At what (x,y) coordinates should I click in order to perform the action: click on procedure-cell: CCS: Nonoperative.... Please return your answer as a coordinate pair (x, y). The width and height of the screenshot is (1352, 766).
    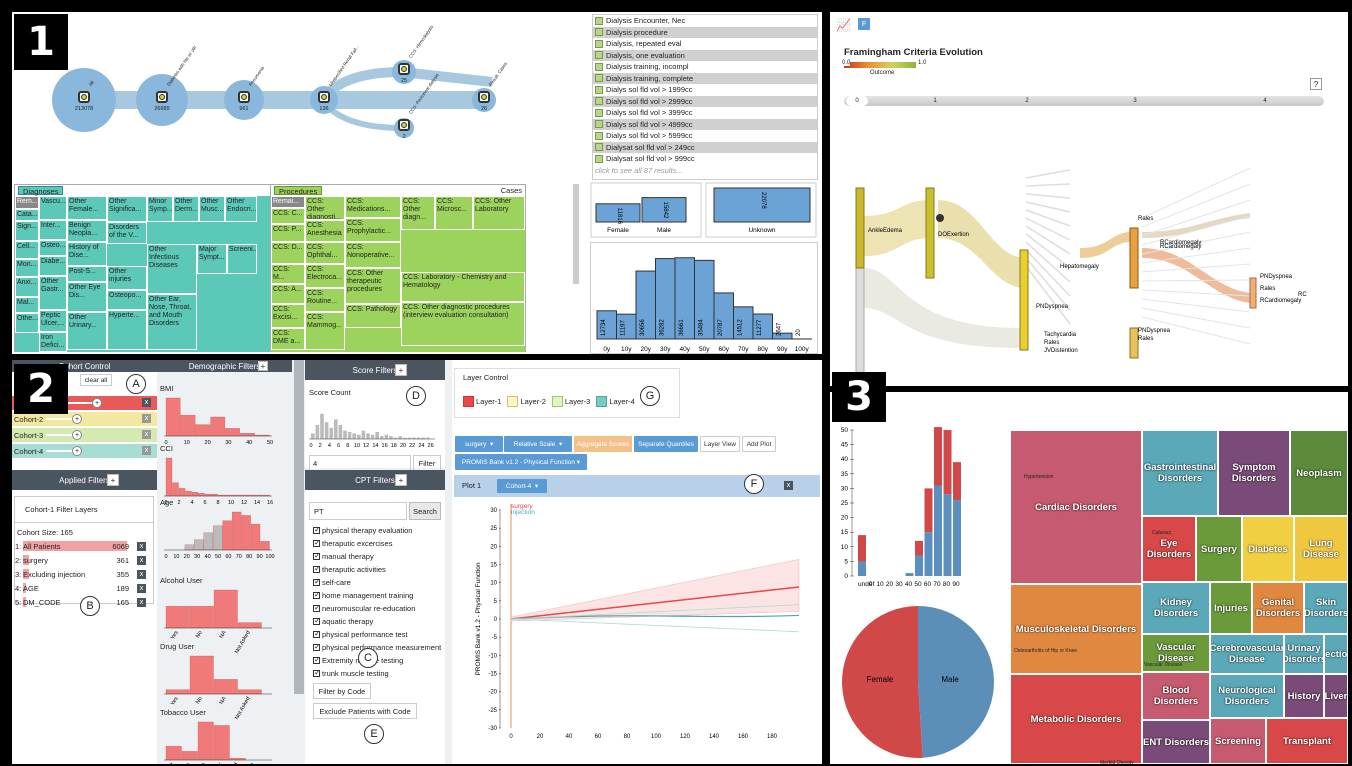
    Looking at the image, I should click on (373, 255).